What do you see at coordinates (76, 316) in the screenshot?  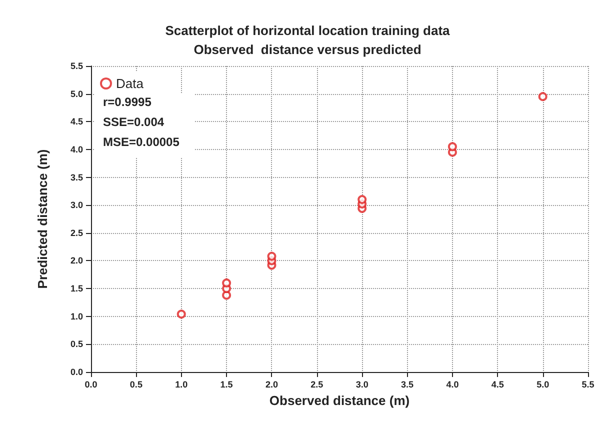 I see `y-tick-label: 1.0` at bounding box center [76, 316].